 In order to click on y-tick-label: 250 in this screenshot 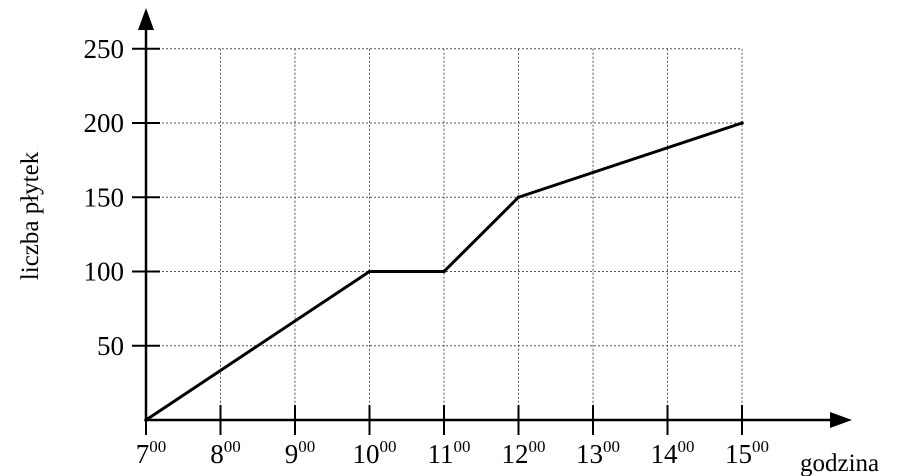, I will do `click(104, 49)`.